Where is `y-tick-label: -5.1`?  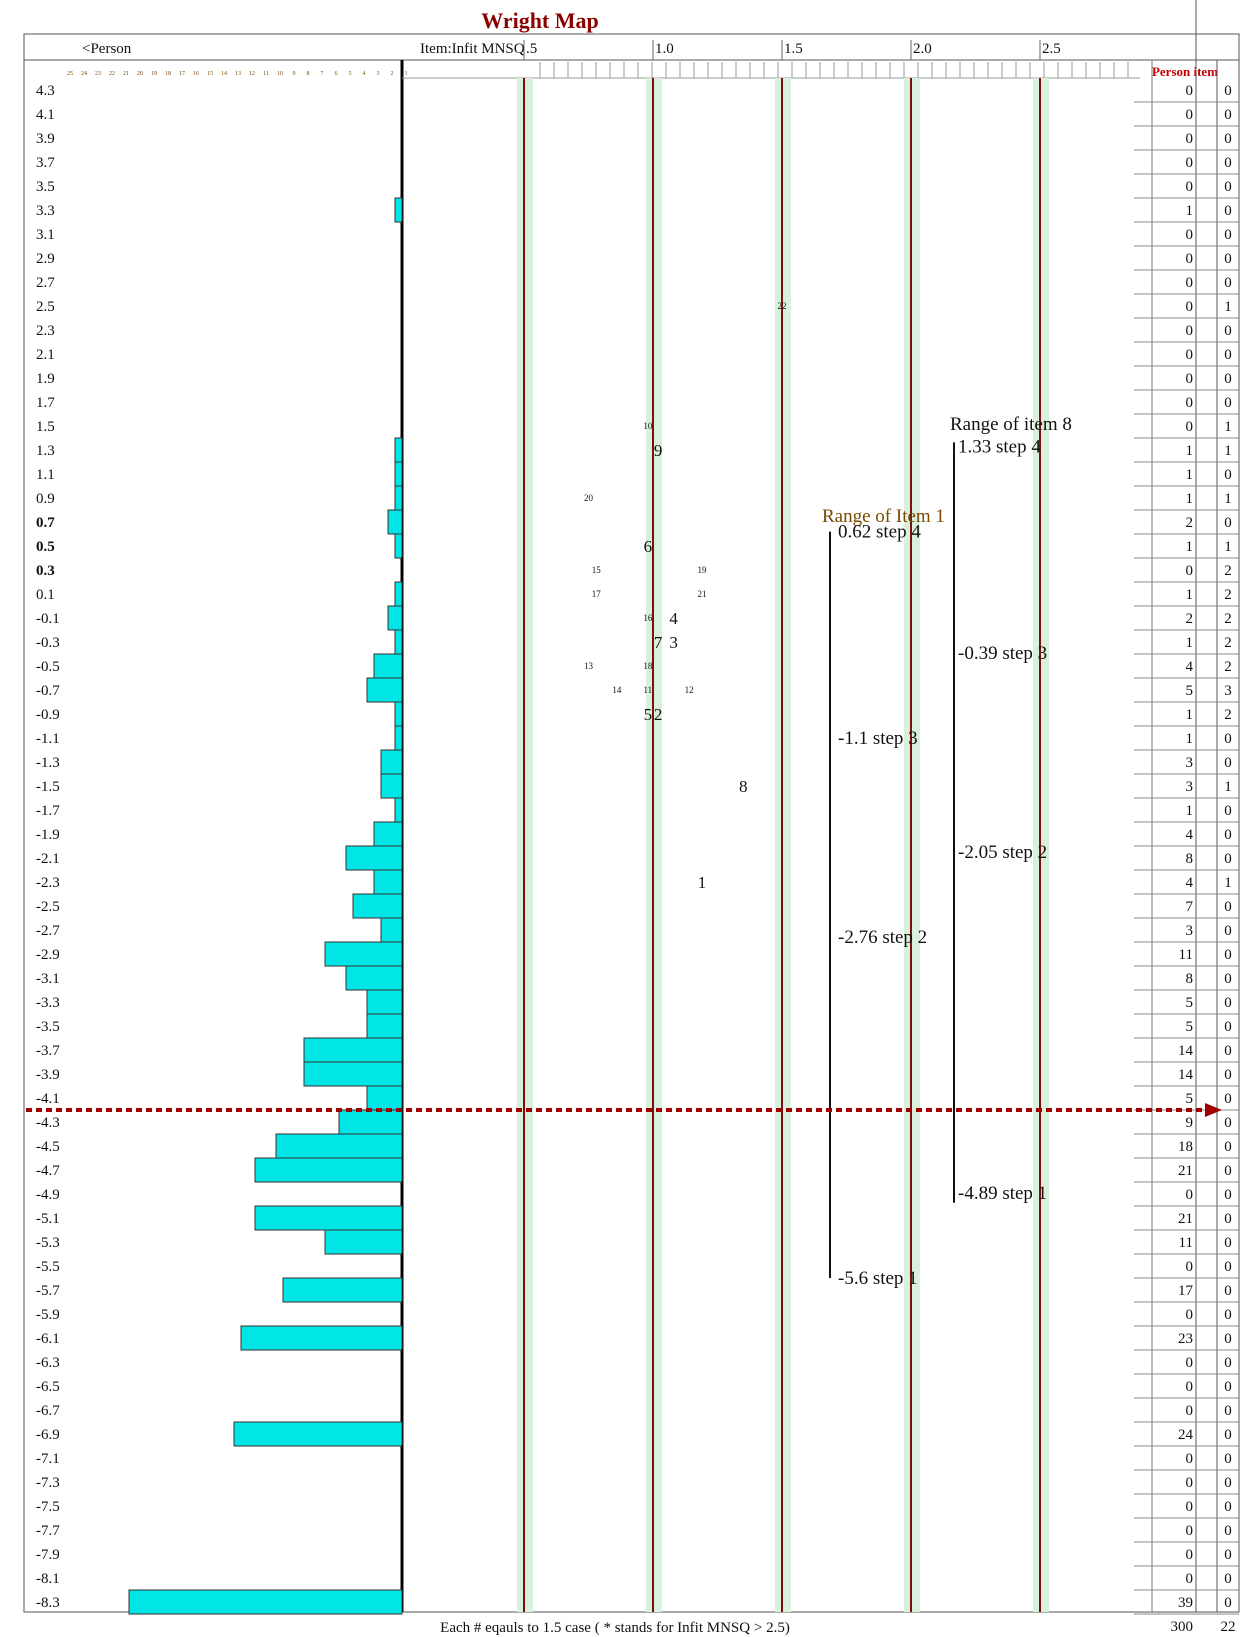 y-tick-label: -5.1 is located at coordinates (48, 1219).